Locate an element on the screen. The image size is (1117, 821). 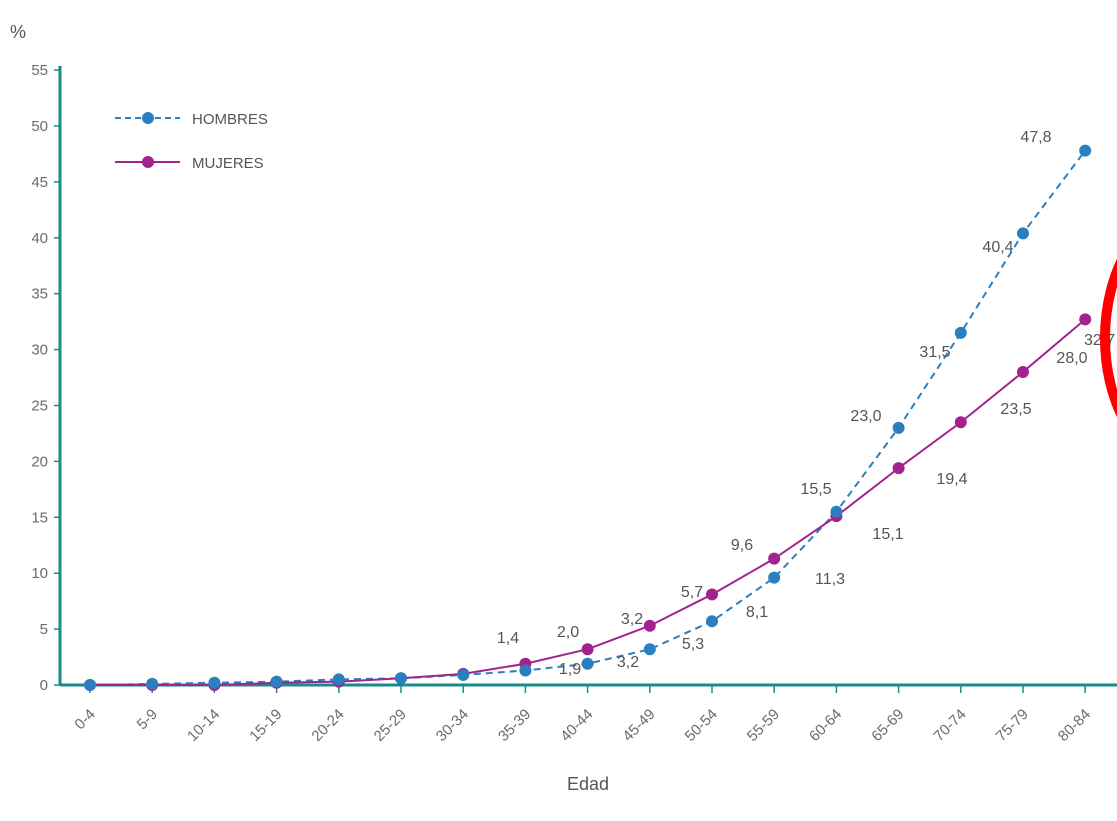
legend-label-hombres: HOMBRES is located at coordinates (230, 119).